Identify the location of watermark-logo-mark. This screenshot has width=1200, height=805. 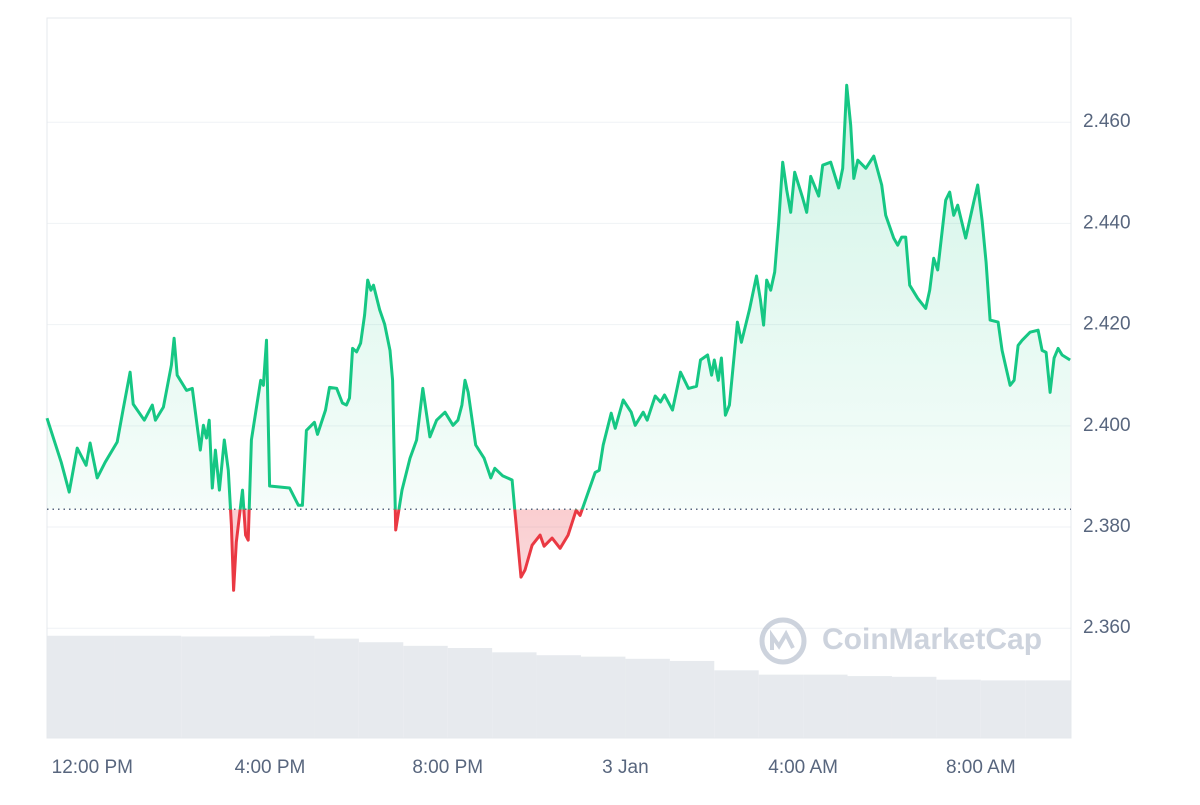
(782, 639).